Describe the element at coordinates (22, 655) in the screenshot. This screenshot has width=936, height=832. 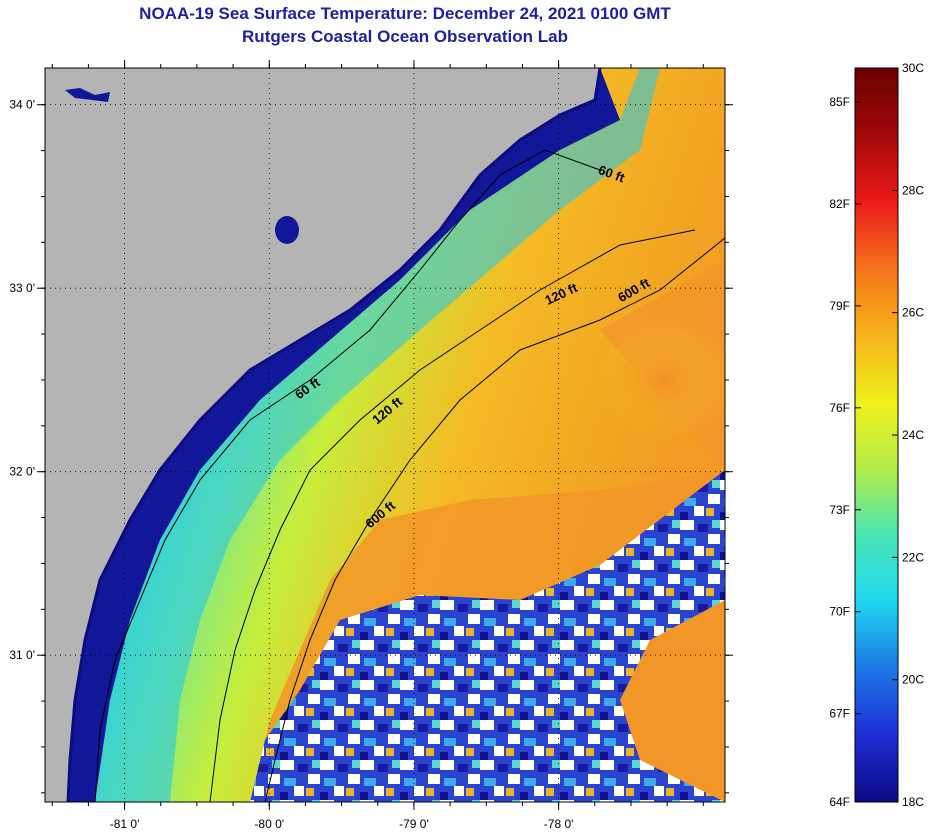
I see `lat-tick-label: 31 0'` at that location.